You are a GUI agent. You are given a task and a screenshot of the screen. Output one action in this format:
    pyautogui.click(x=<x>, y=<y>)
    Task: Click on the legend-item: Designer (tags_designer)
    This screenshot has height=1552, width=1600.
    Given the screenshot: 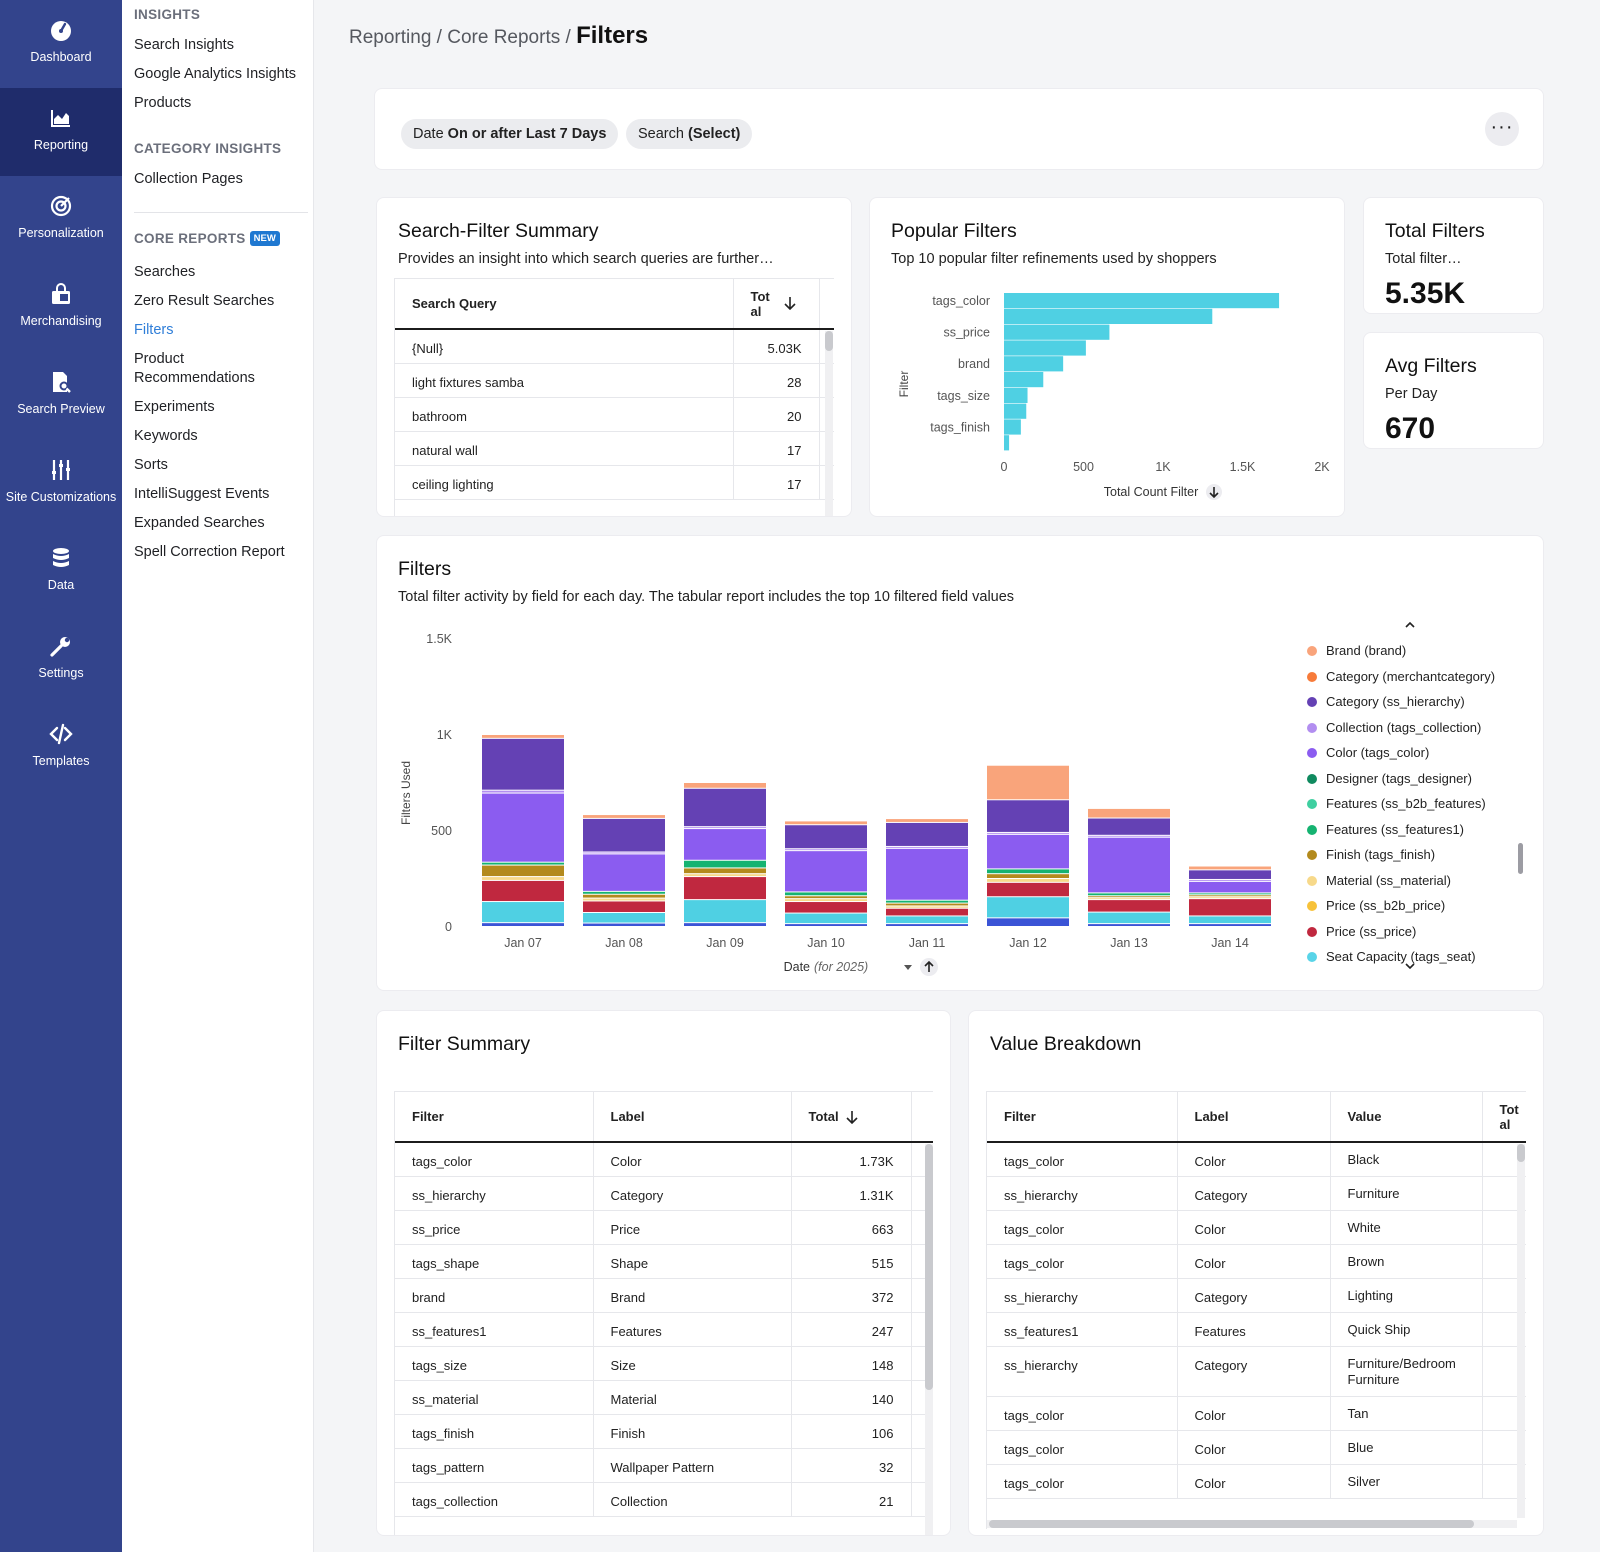 What is the action you would take?
    pyautogui.click(x=1389, y=778)
    